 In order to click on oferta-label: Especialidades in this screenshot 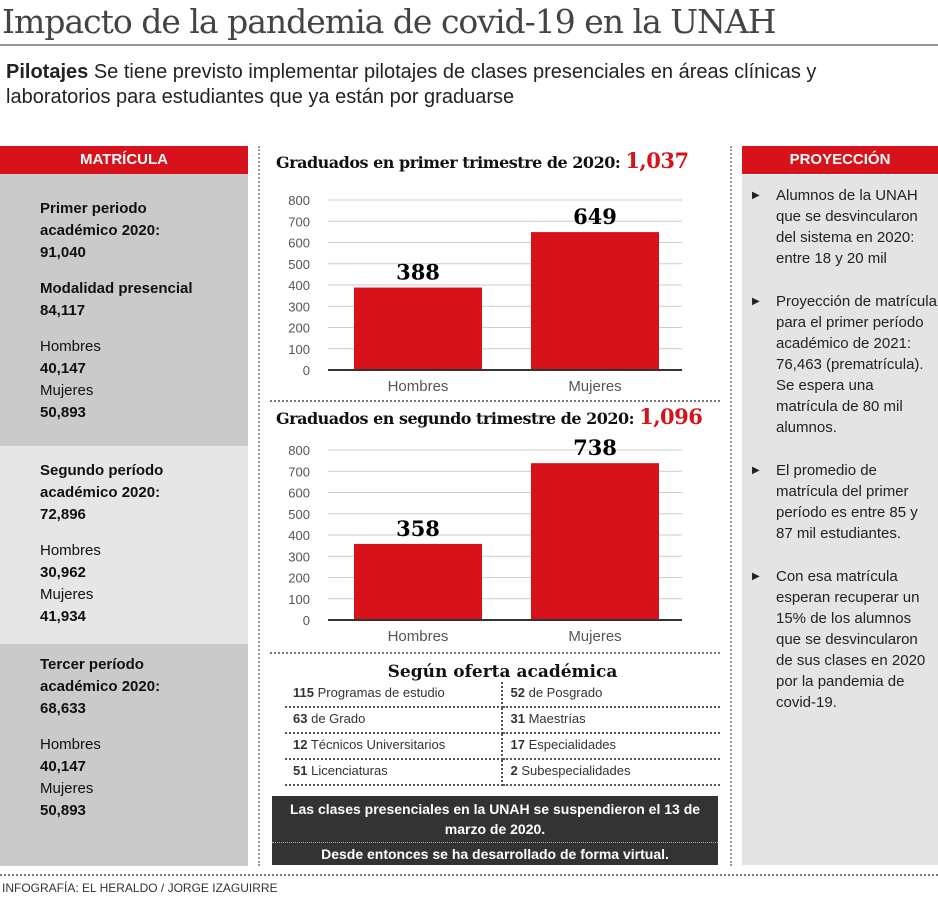, I will do `click(572, 744)`.